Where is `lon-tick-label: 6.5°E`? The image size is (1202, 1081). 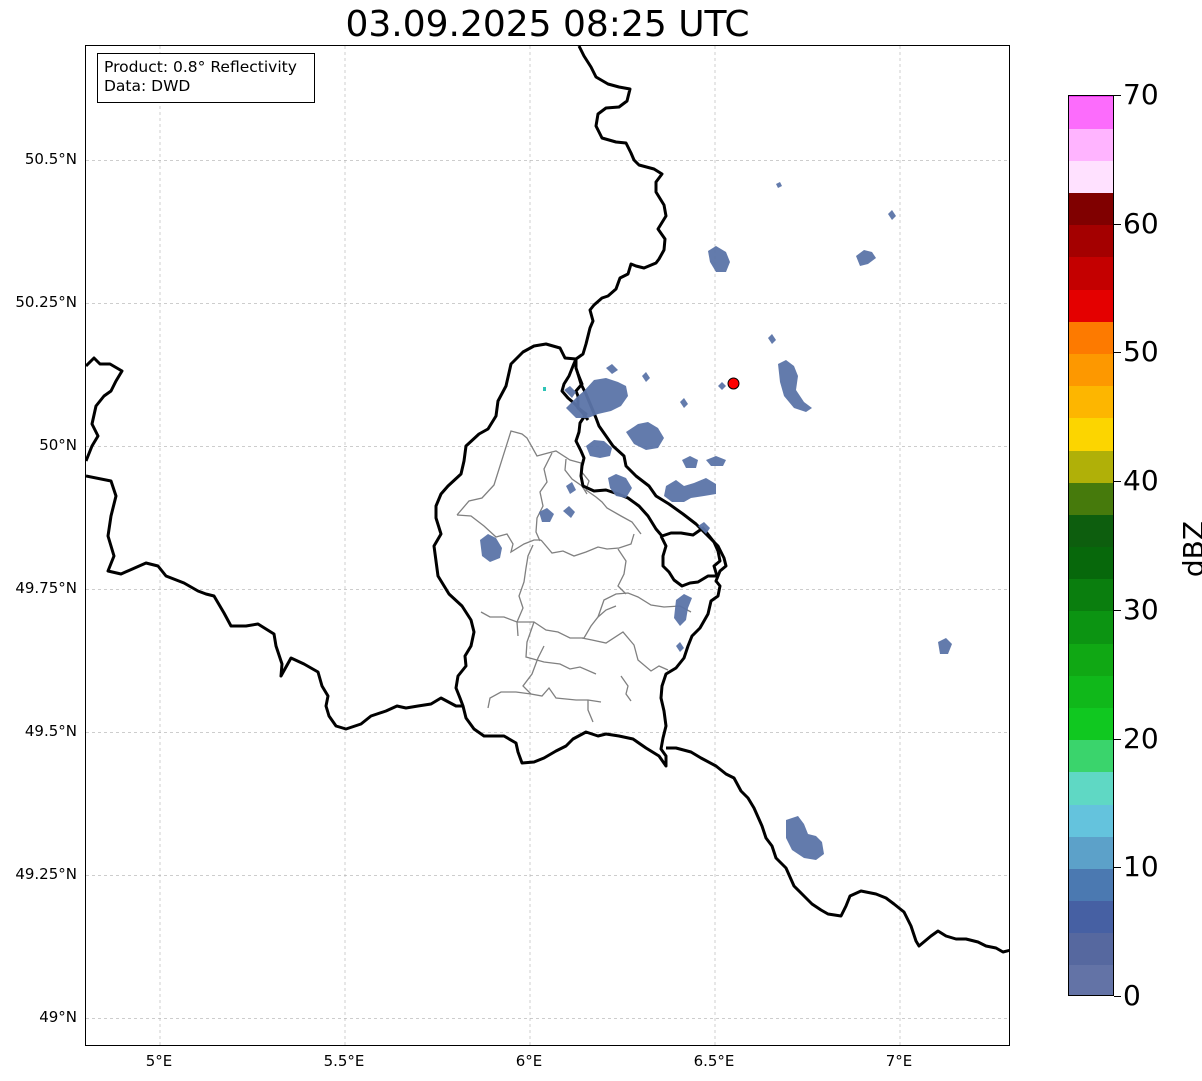
lon-tick-label: 6.5°E is located at coordinates (714, 1061).